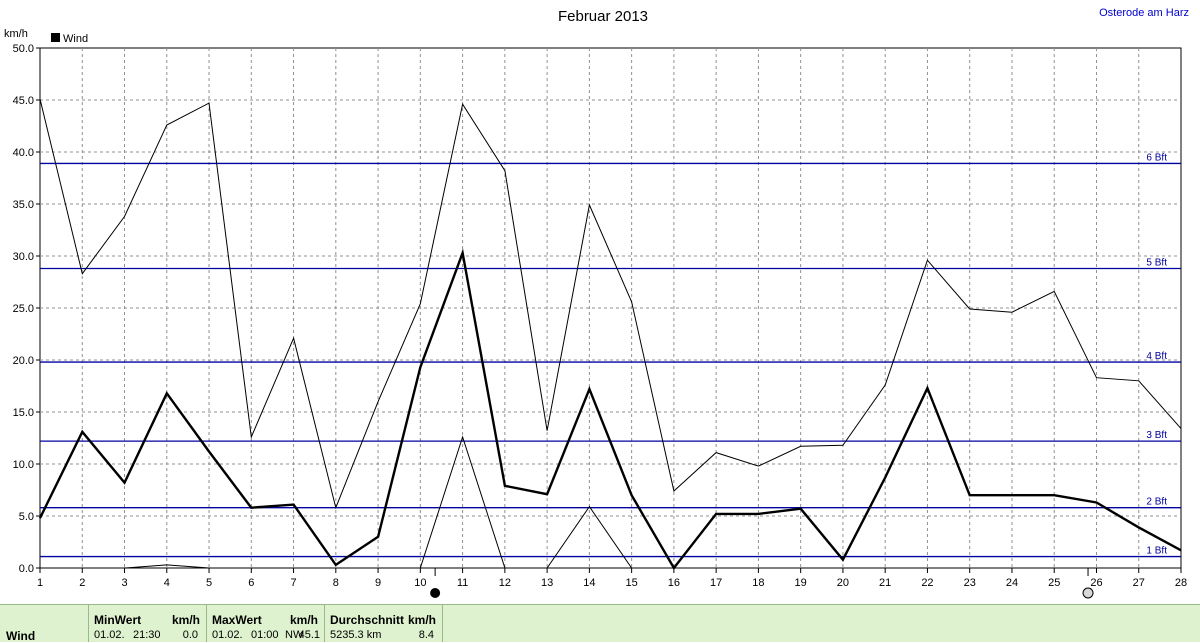  What do you see at coordinates (147, 623) in the screenshot?
I see `stats-min-cell: MinWert km/h 01.02. 21:30 0.0` at bounding box center [147, 623].